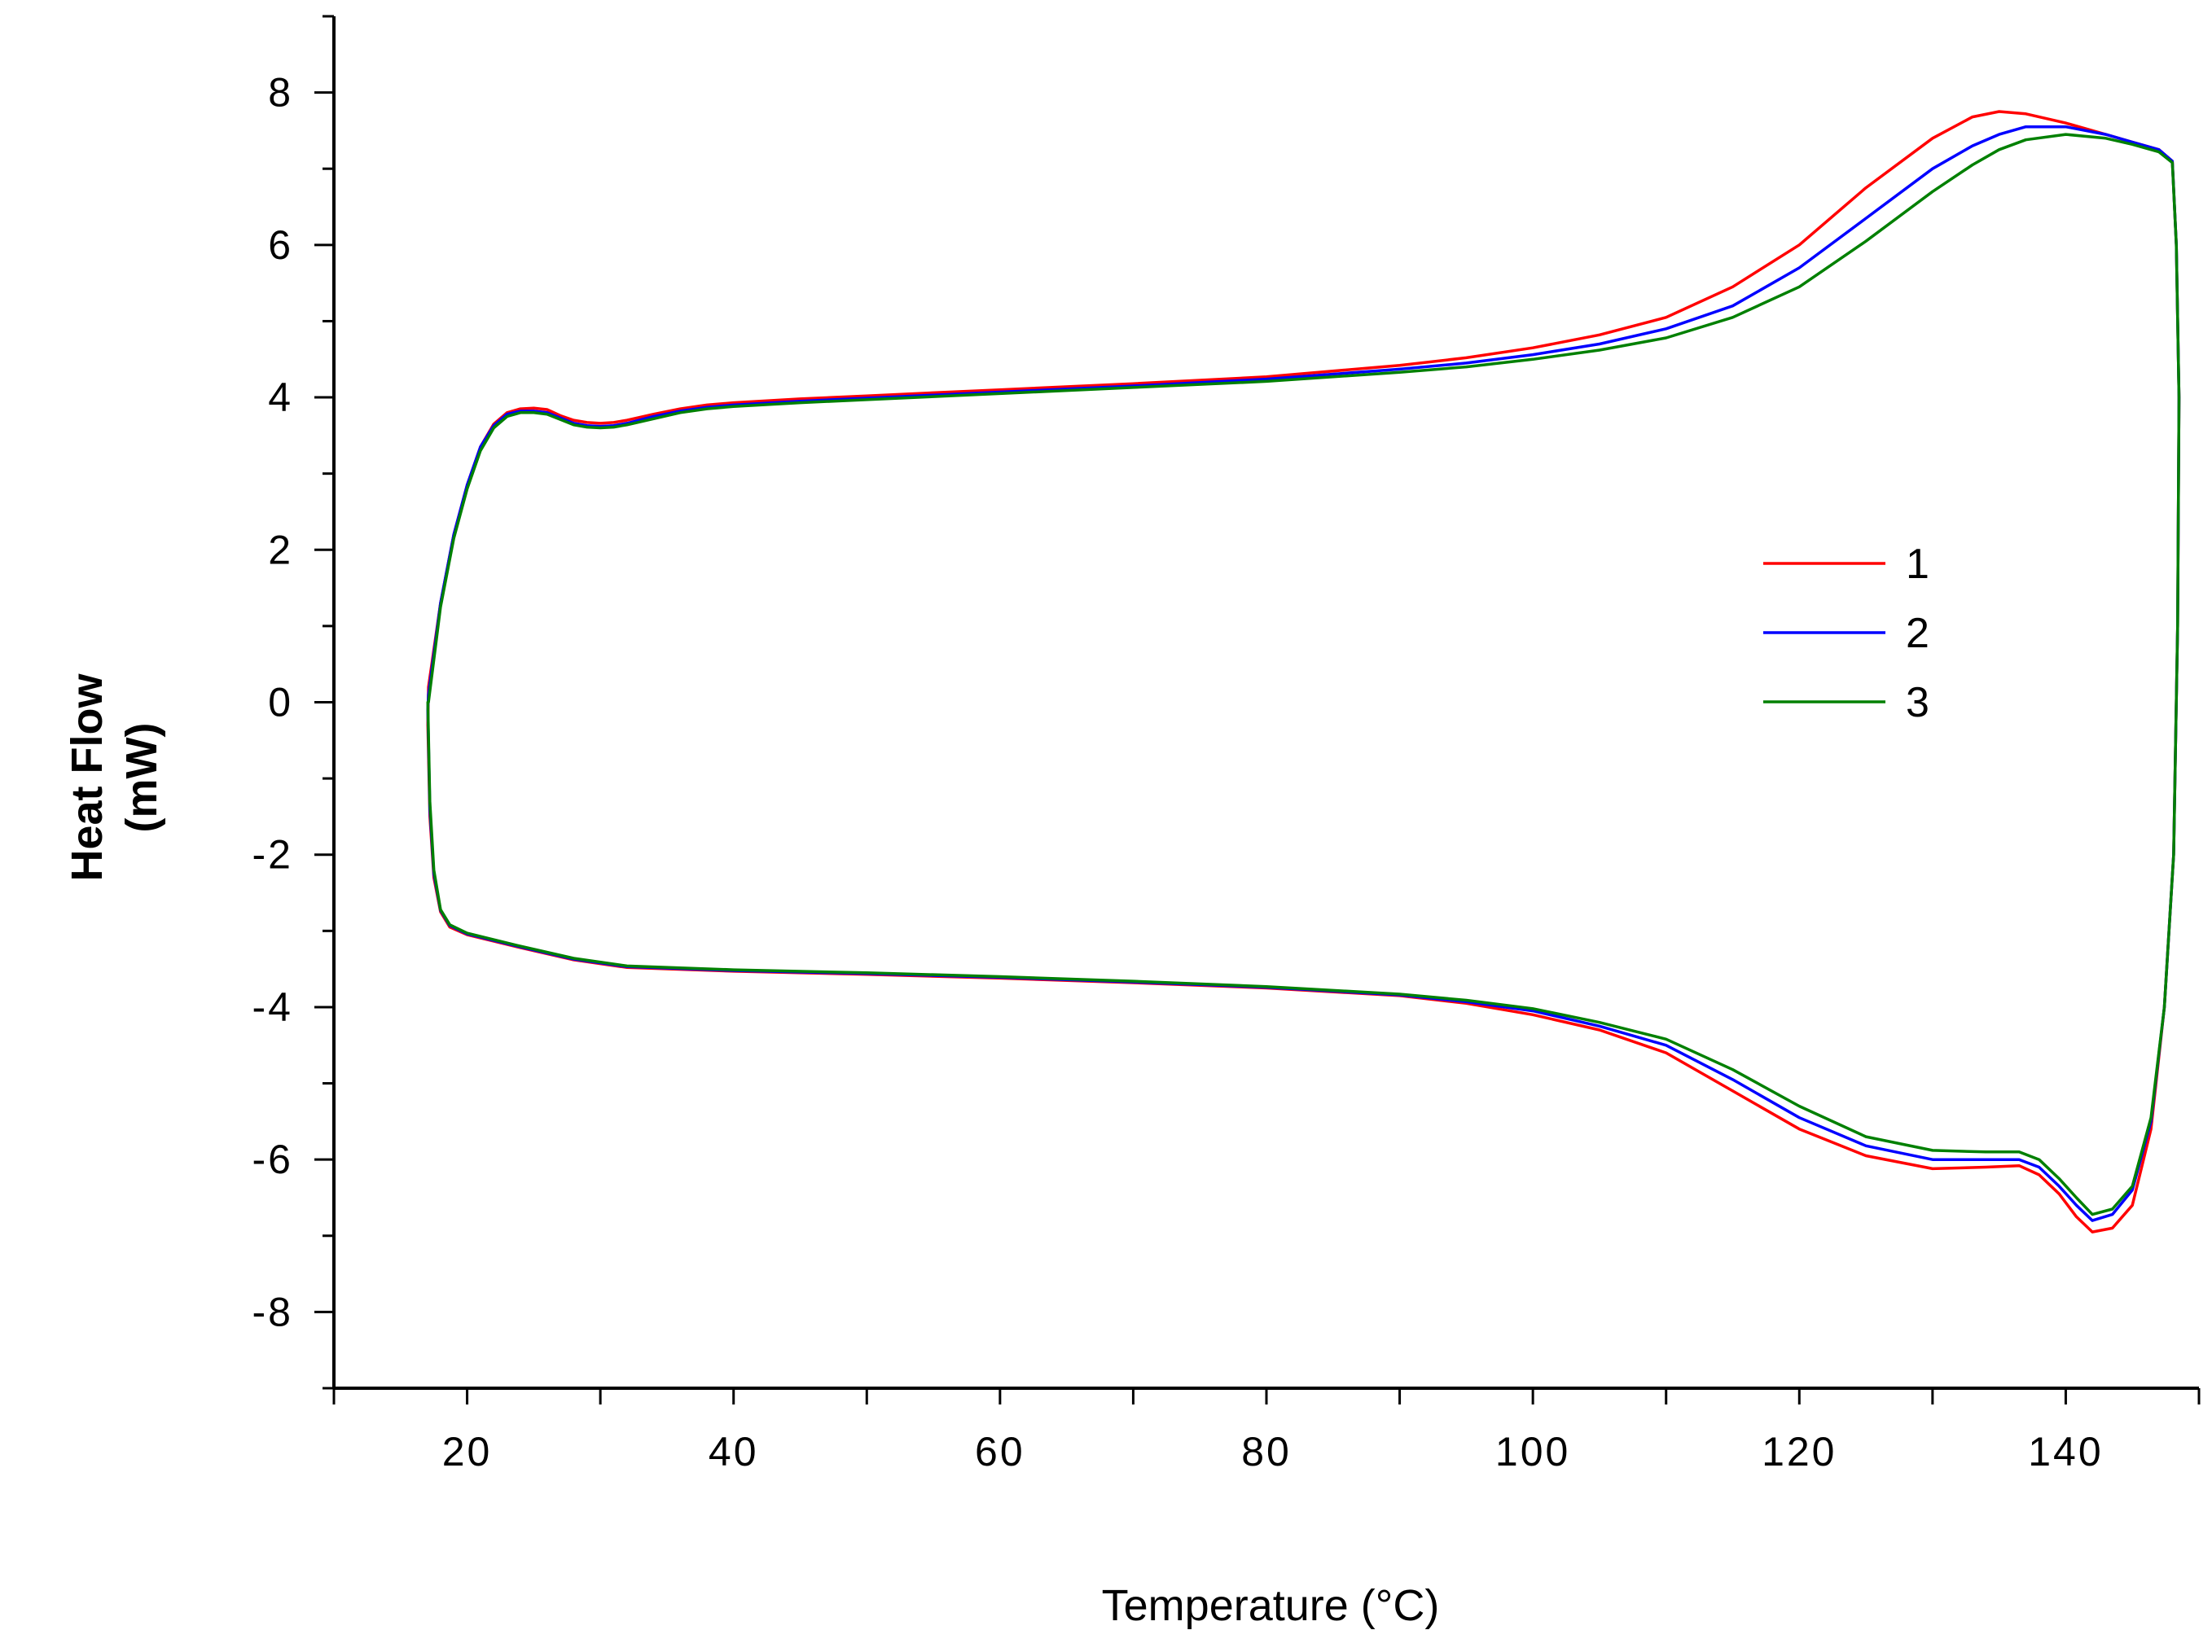  Describe the element at coordinates (1000, 1452) in the screenshot. I see `x-tick-label: 60` at that location.